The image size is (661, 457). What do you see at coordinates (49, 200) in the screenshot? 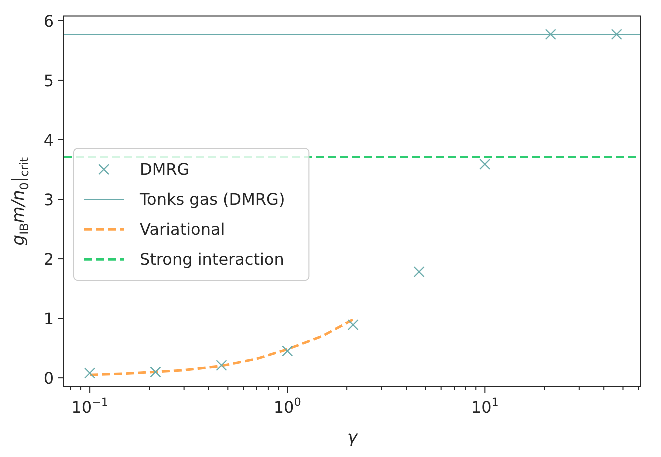
I see `y-tick-label: 3` at bounding box center [49, 200].